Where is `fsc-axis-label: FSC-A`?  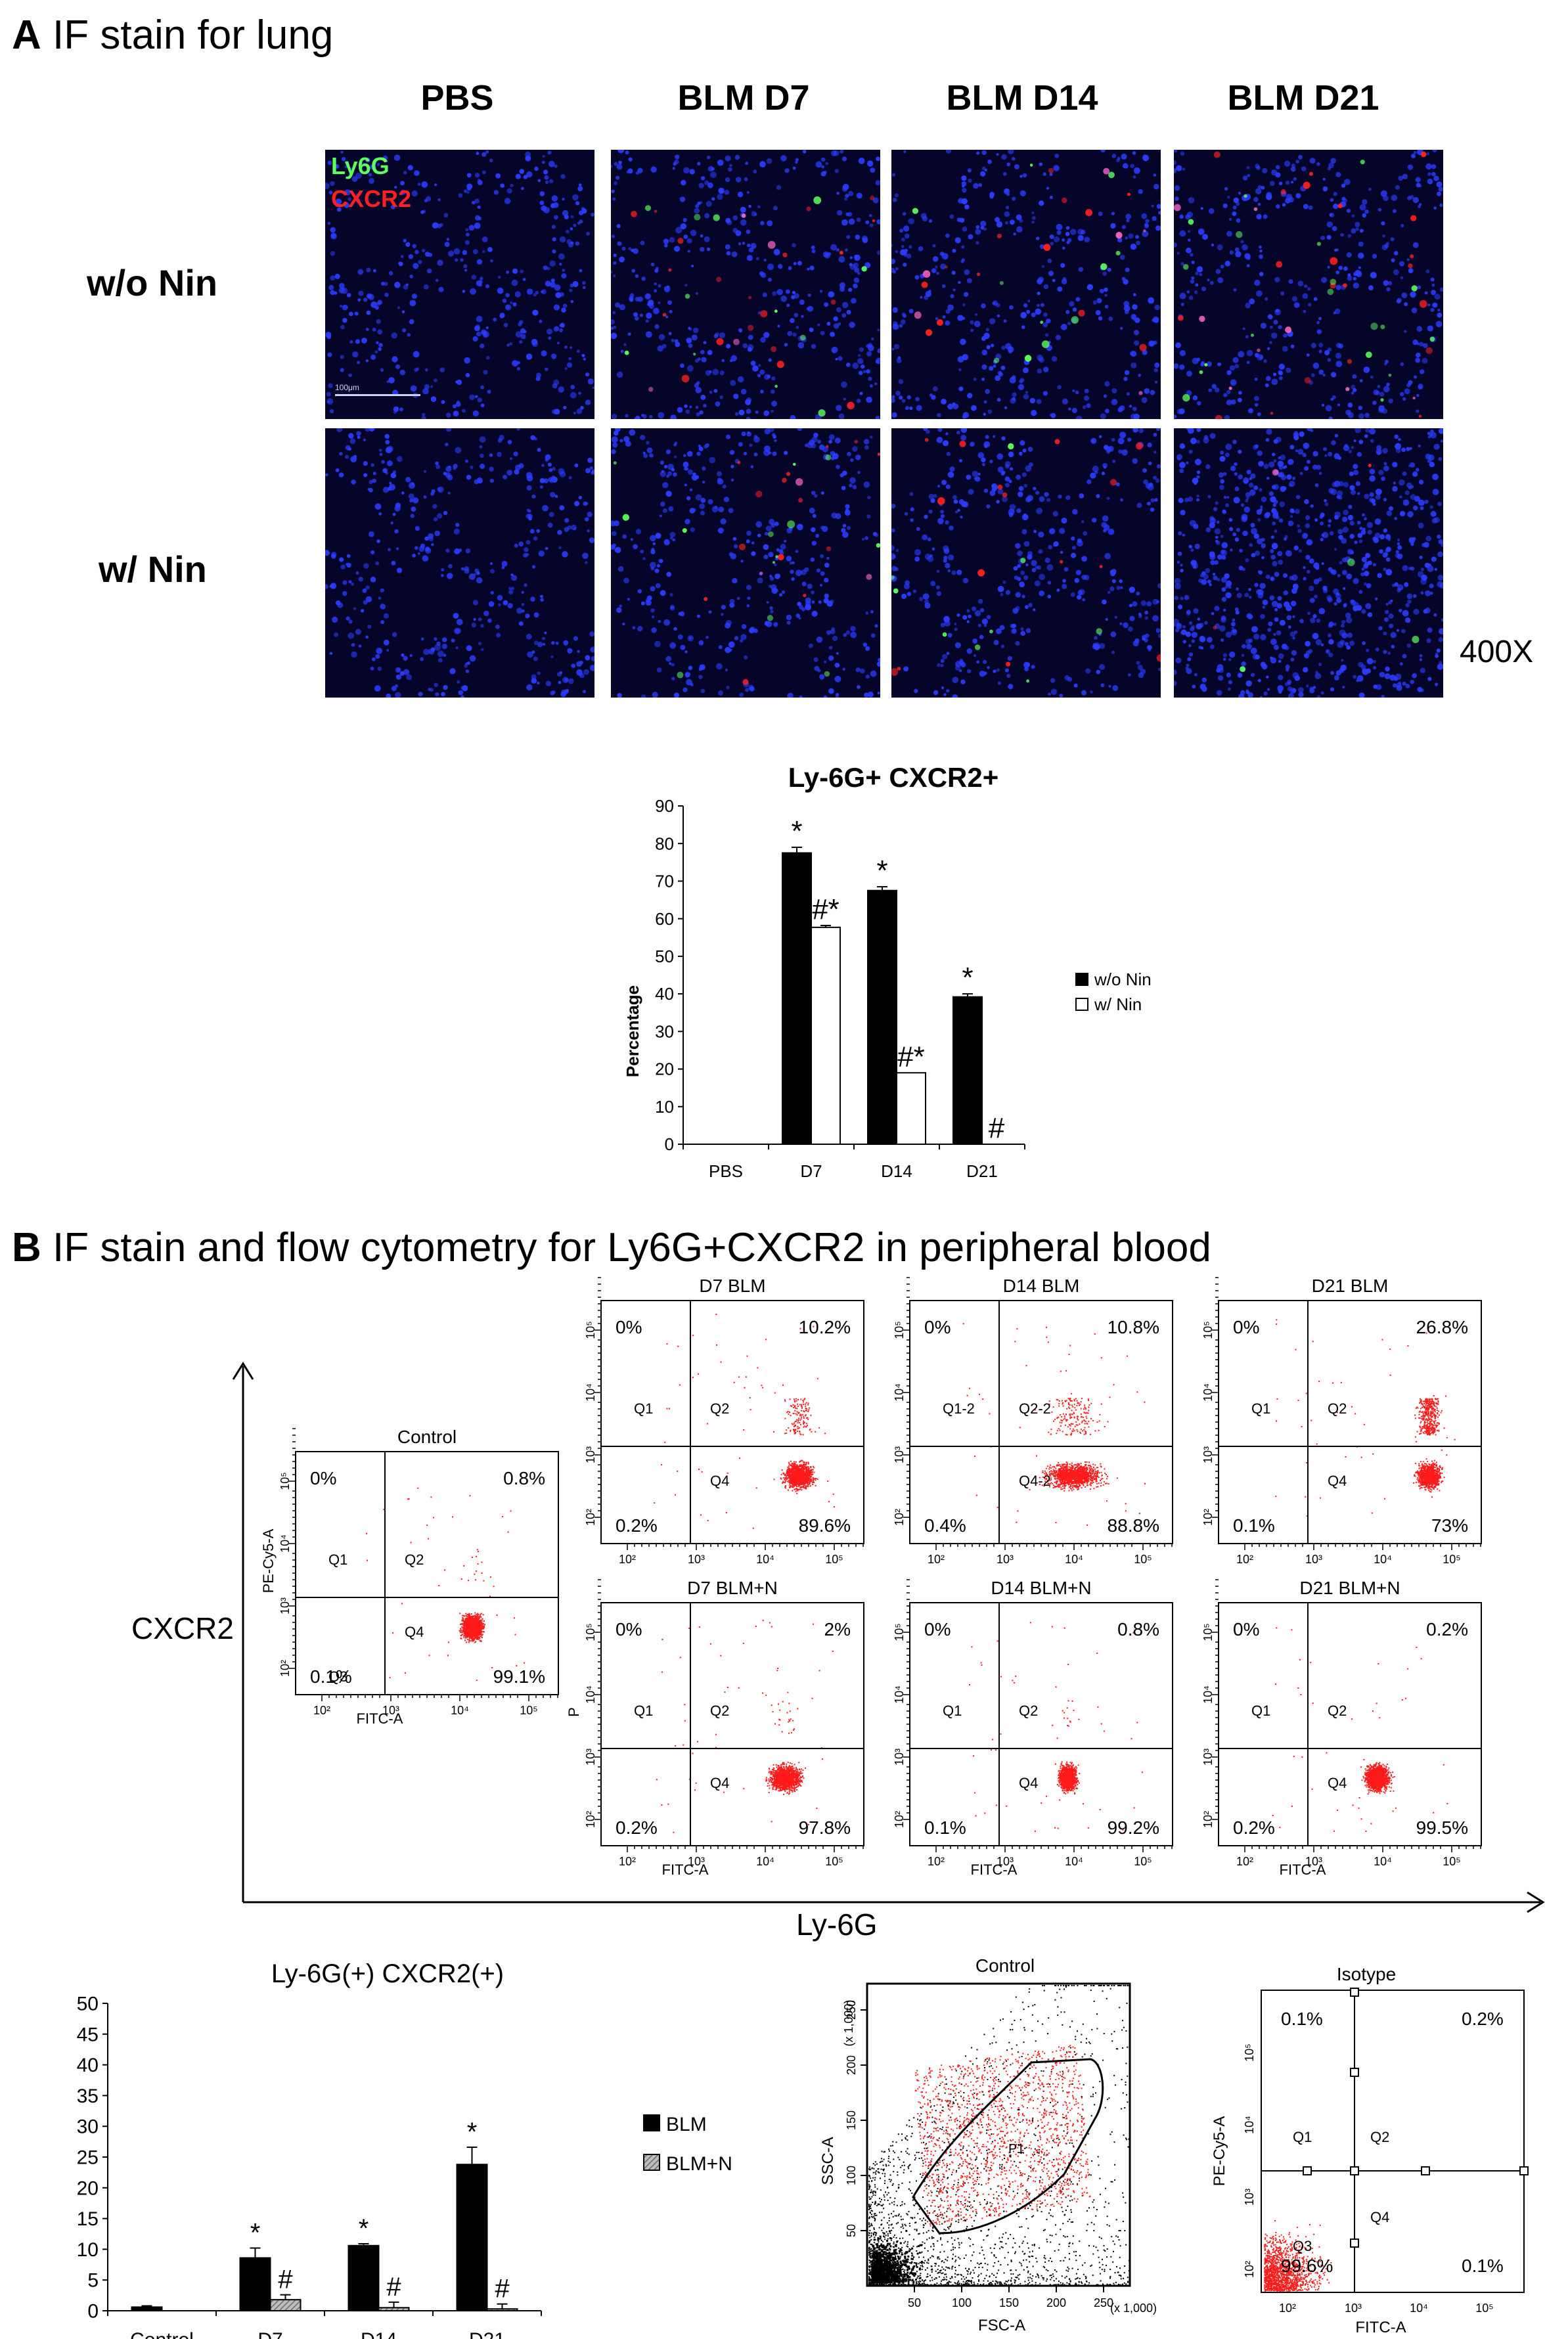
fsc-axis-label: FSC-A is located at coordinates (1001, 2325).